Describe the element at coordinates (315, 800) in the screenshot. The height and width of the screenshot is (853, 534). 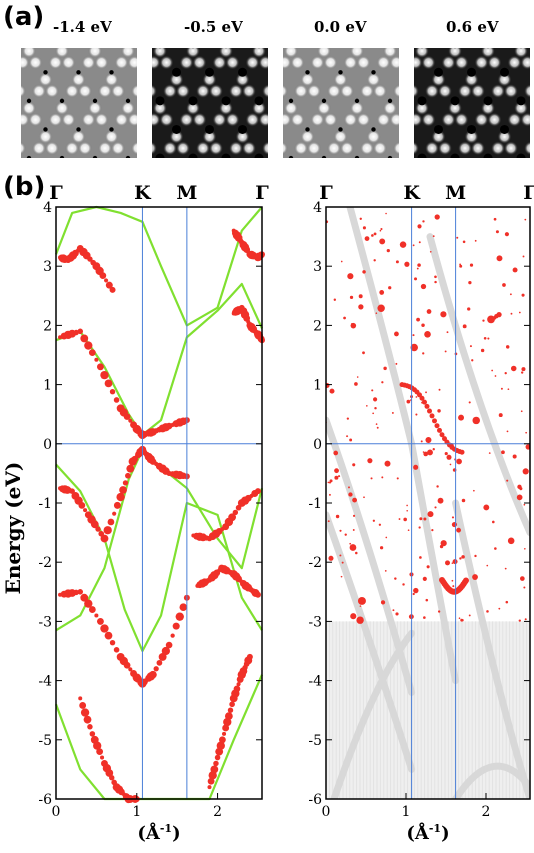
I see `y-tick-label: -6` at that location.